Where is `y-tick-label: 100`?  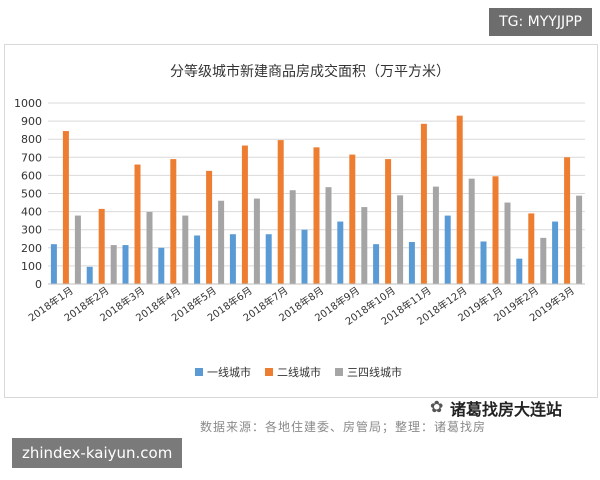 y-tick-label: 100 is located at coordinates (31, 266).